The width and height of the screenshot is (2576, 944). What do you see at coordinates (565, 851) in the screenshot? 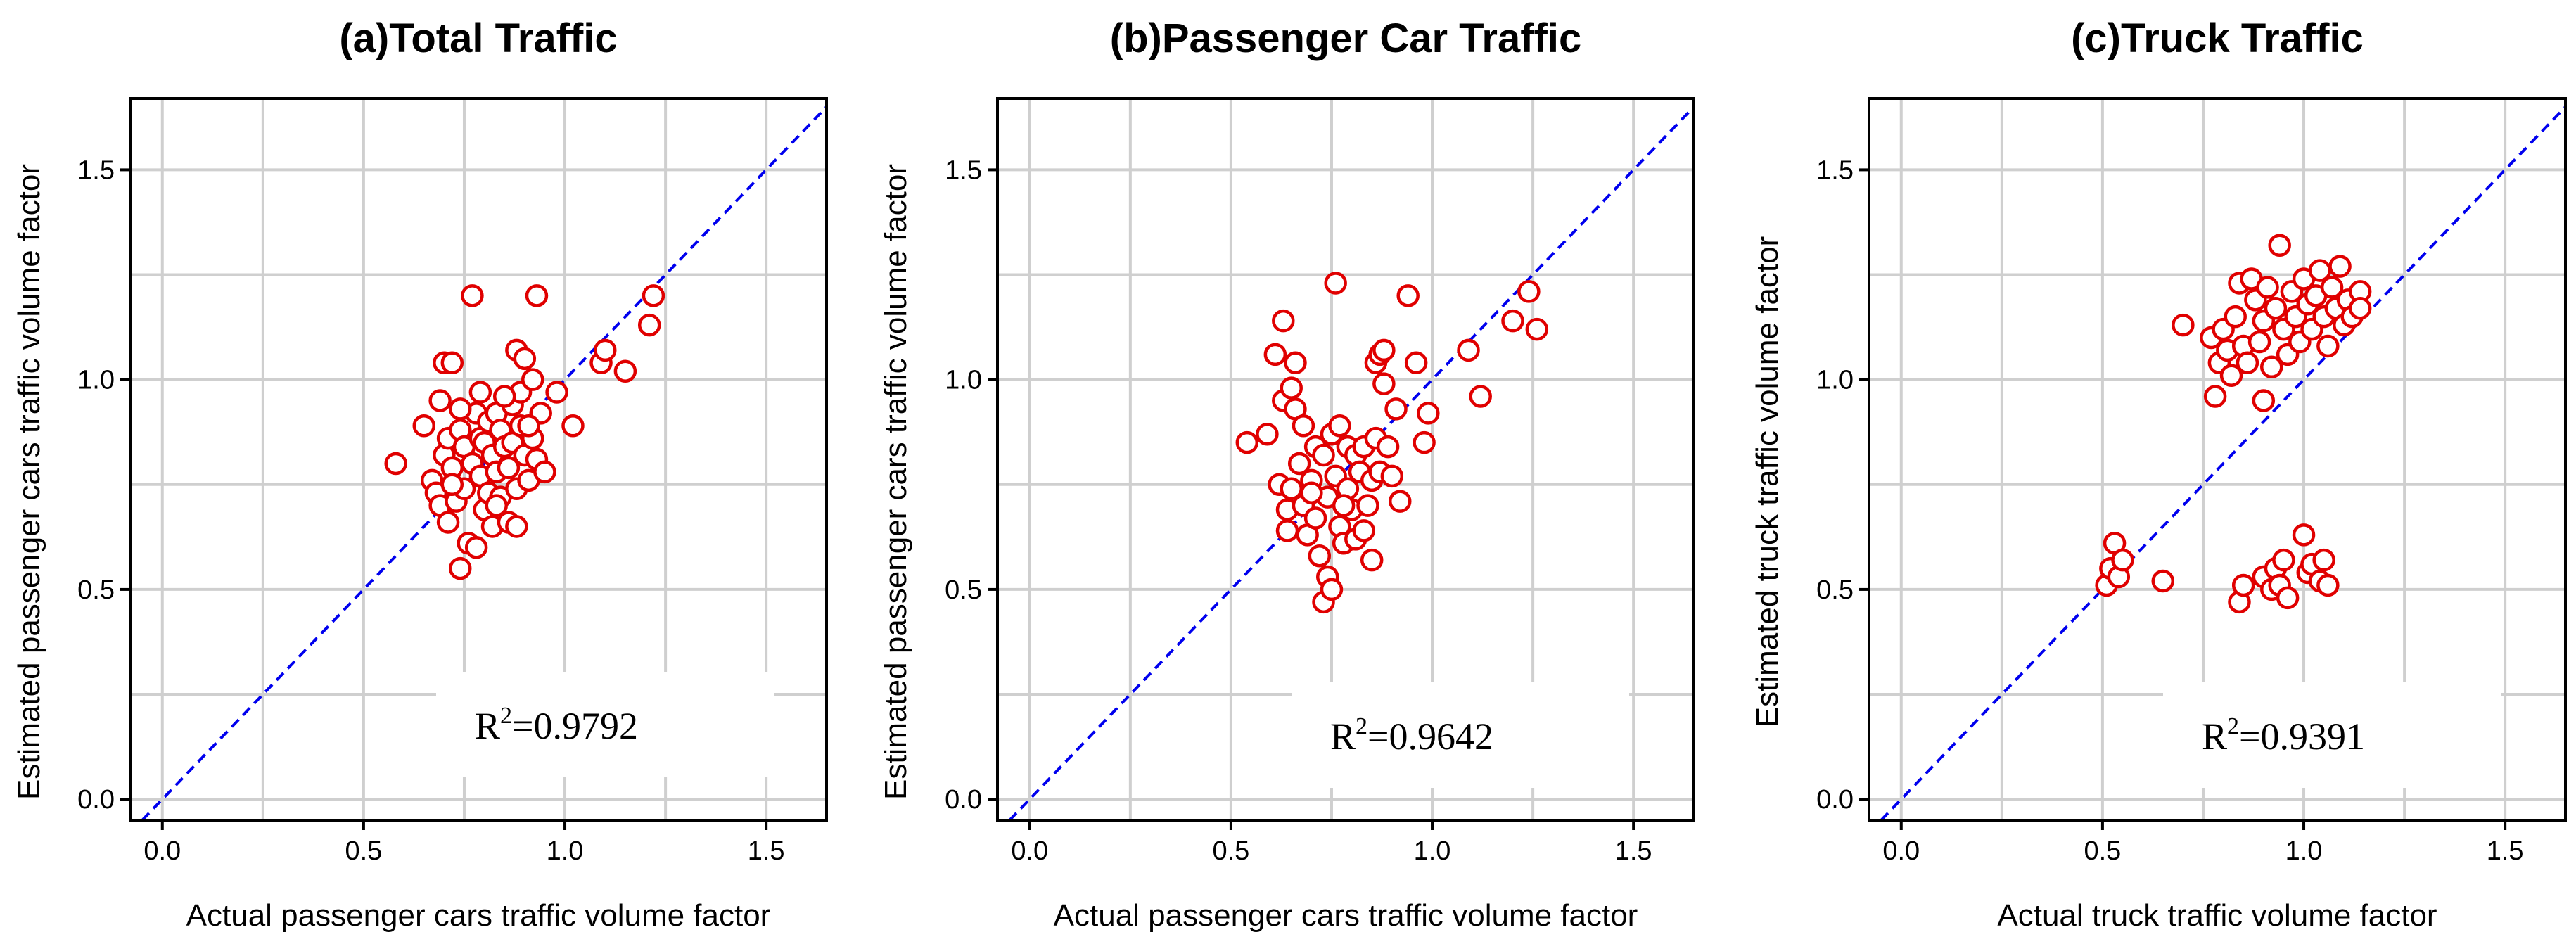
I see `x-tick-label: 1.0` at bounding box center [565, 851].